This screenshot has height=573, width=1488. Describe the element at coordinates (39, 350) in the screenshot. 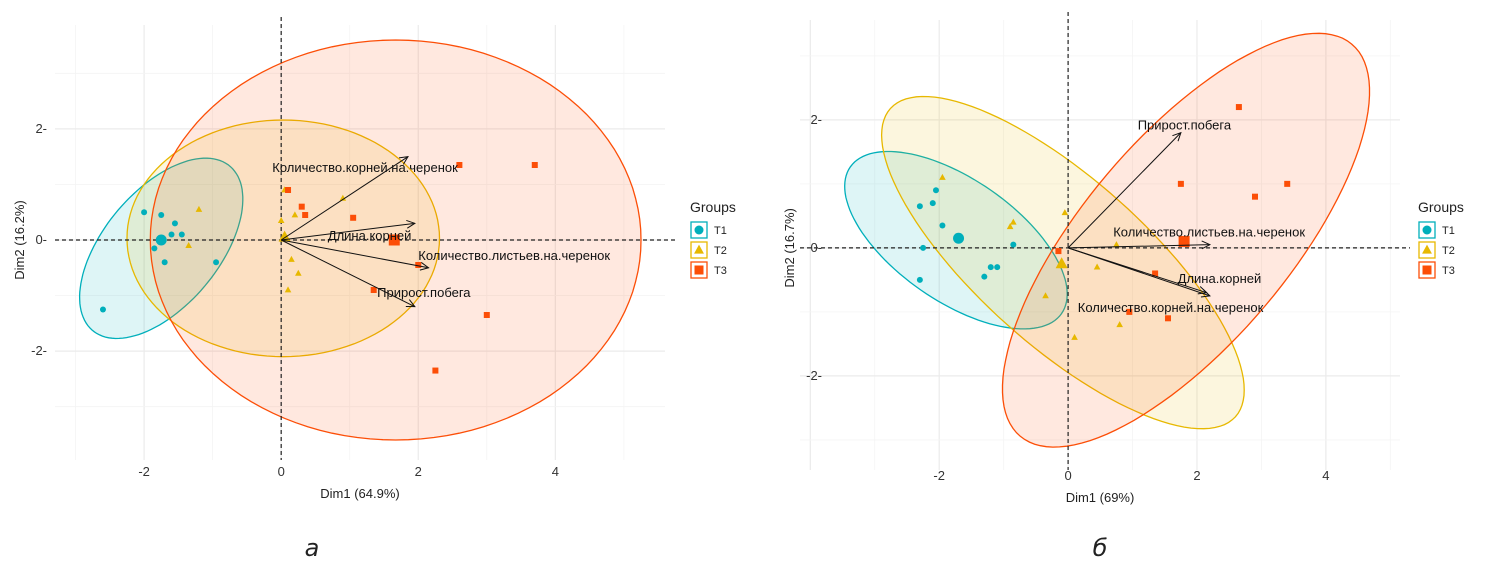

I see `y-tick-label: -2-` at that location.